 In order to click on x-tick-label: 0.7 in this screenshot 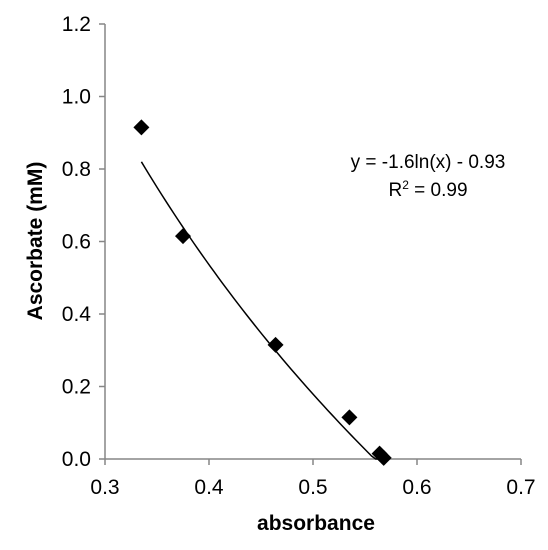, I will do `click(520, 487)`.